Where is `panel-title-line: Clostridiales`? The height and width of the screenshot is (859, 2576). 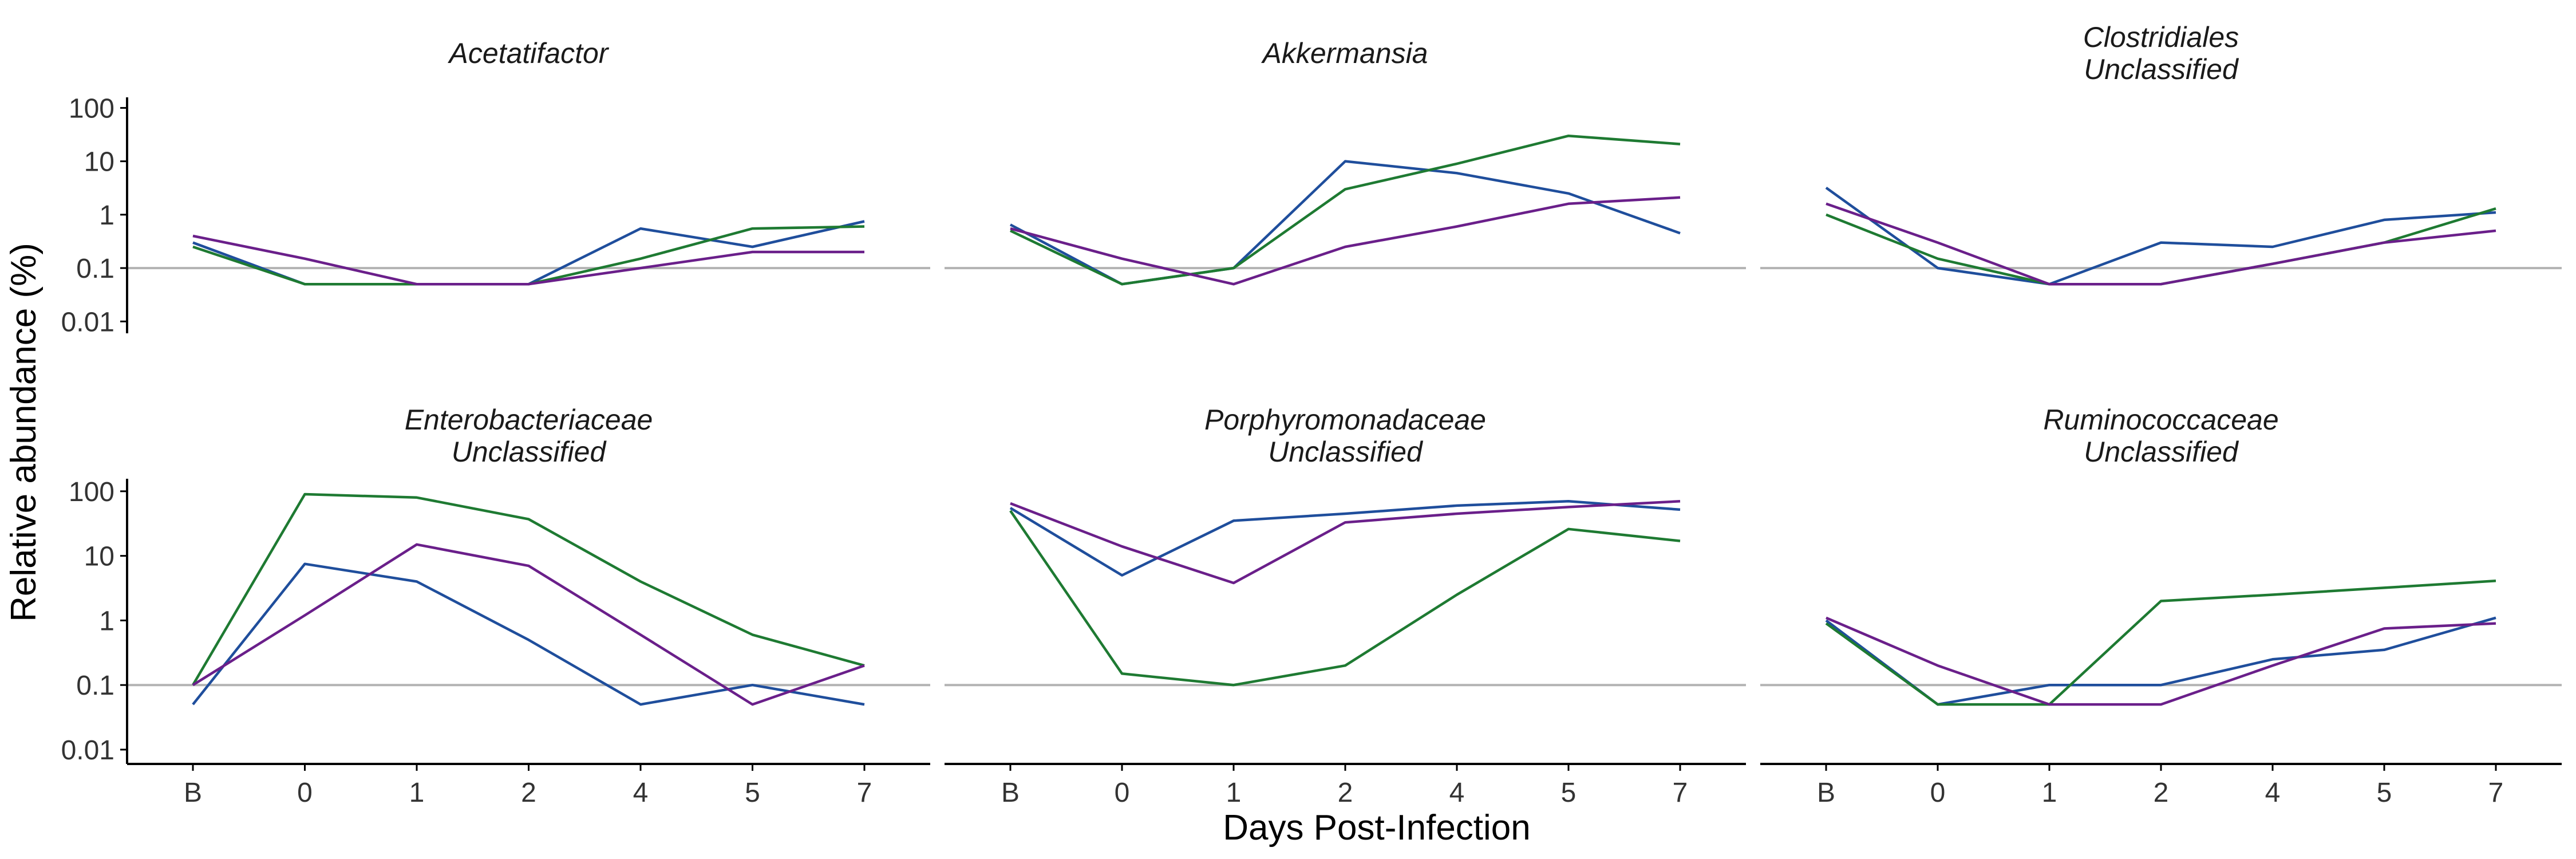 panel-title-line: Clostridiales is located at coordinates (2161, 37).